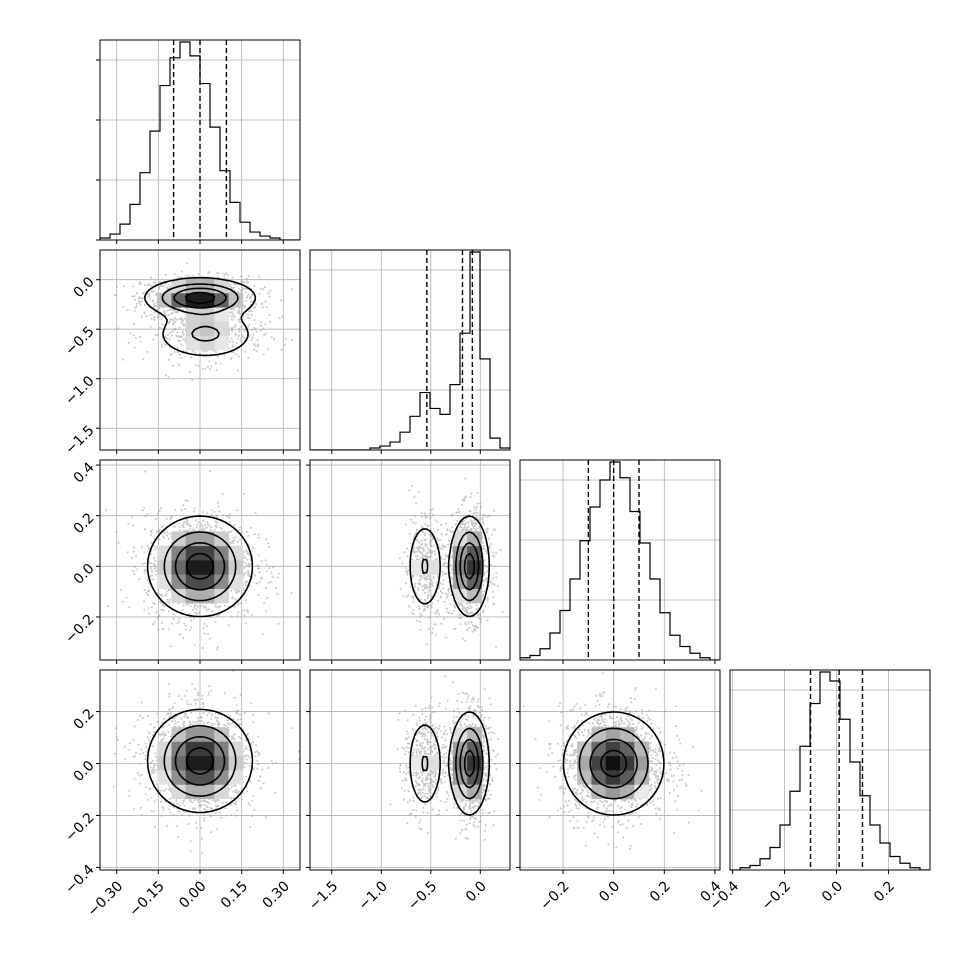 Image resolution: width=970 pixels, height=974 pixels. Describe the element at coordinates (79, 879) in the screenshot. I see `y-tick-label: −0.4` at that location.